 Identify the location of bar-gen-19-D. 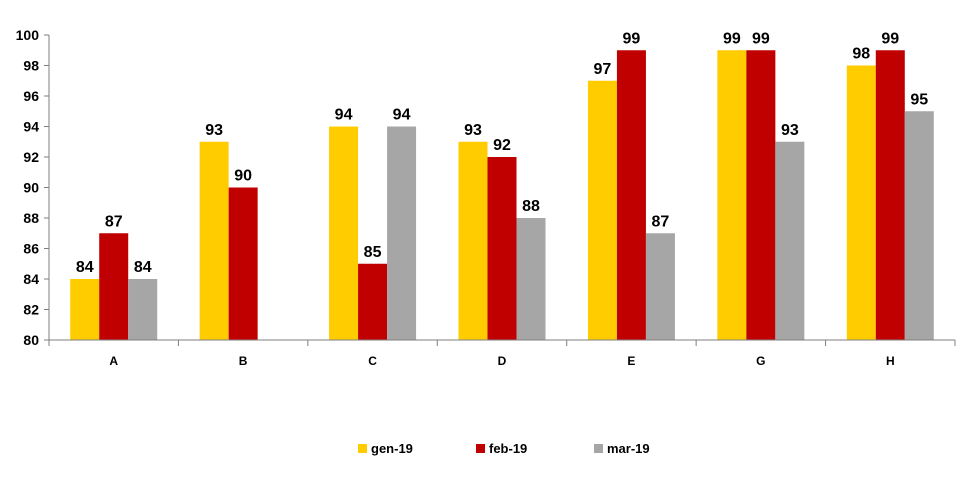
(473, 240).